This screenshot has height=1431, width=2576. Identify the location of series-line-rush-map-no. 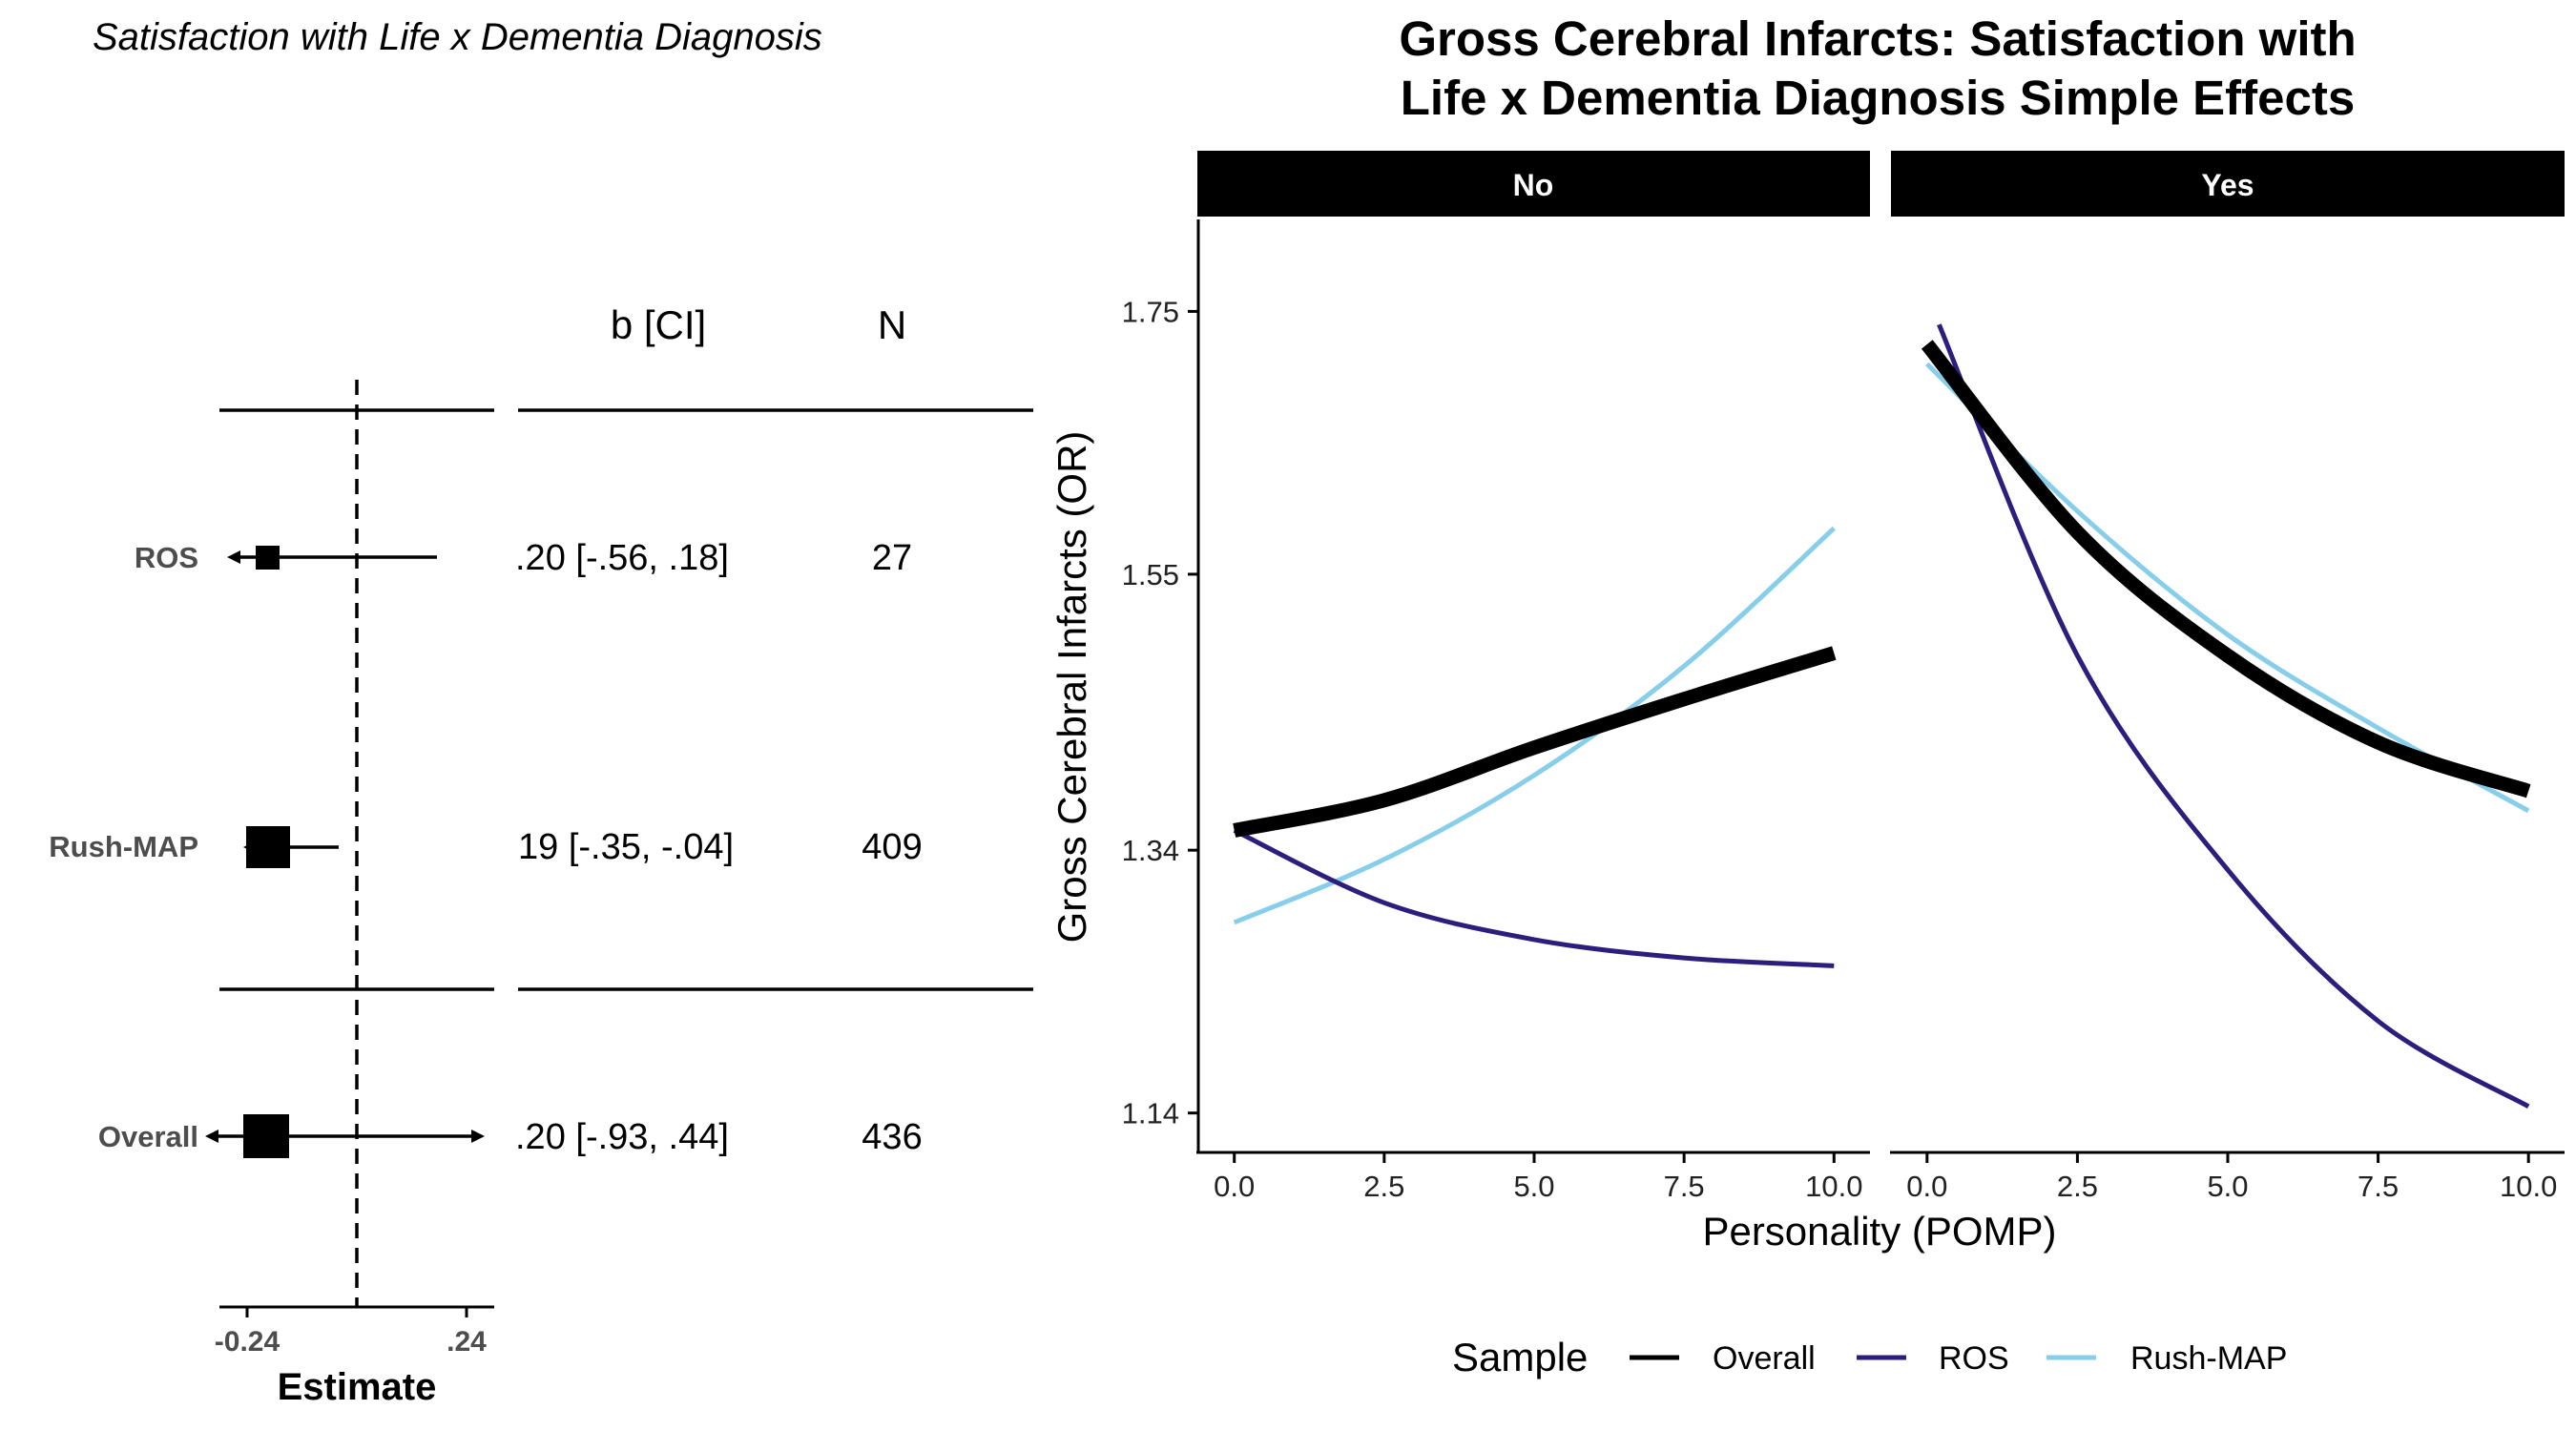
(1534, 725).